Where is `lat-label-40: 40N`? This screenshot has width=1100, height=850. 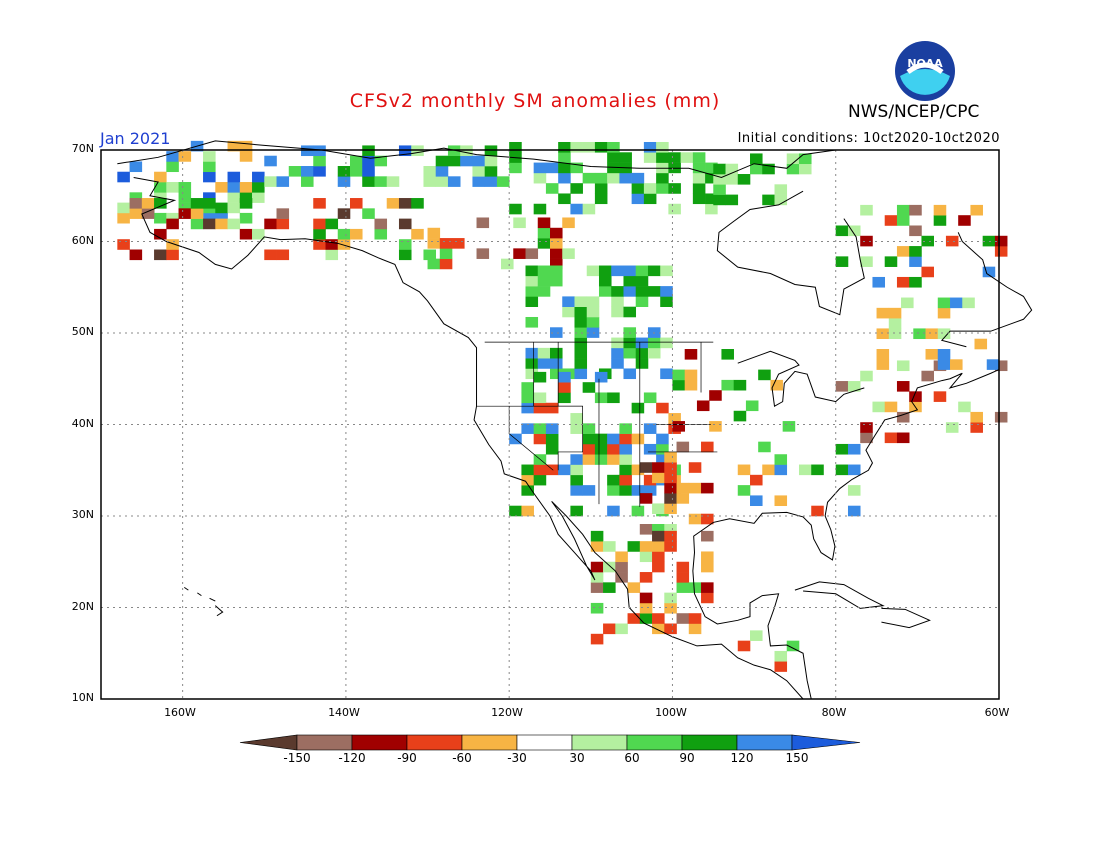
lat-label-40: 40N is located at coordinates (82, 423).